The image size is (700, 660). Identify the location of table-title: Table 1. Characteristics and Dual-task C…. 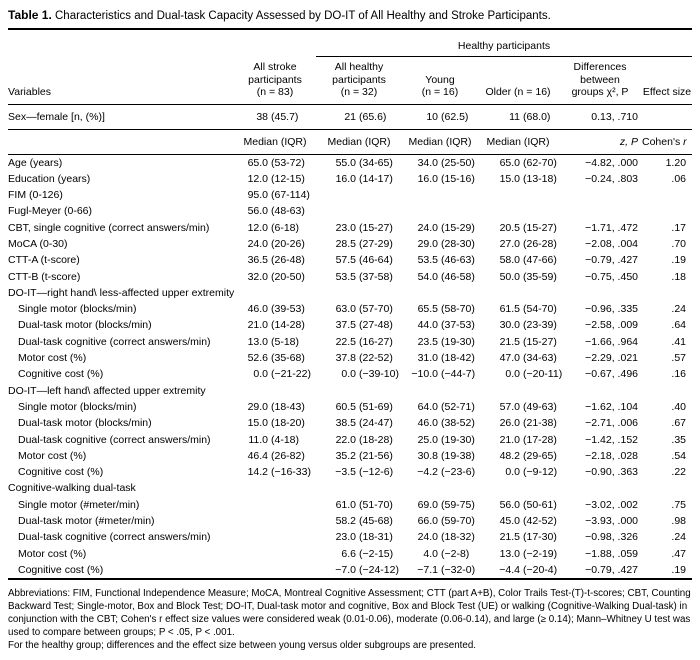
(350, 19).